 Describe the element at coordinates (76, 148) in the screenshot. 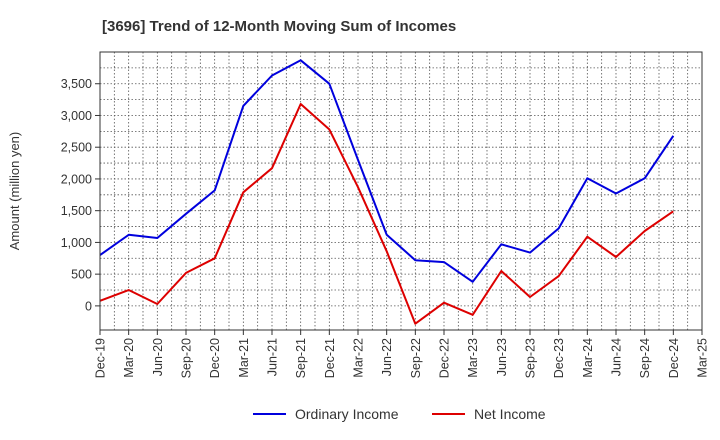

I see `y-tick-label: 2,500` at that location.